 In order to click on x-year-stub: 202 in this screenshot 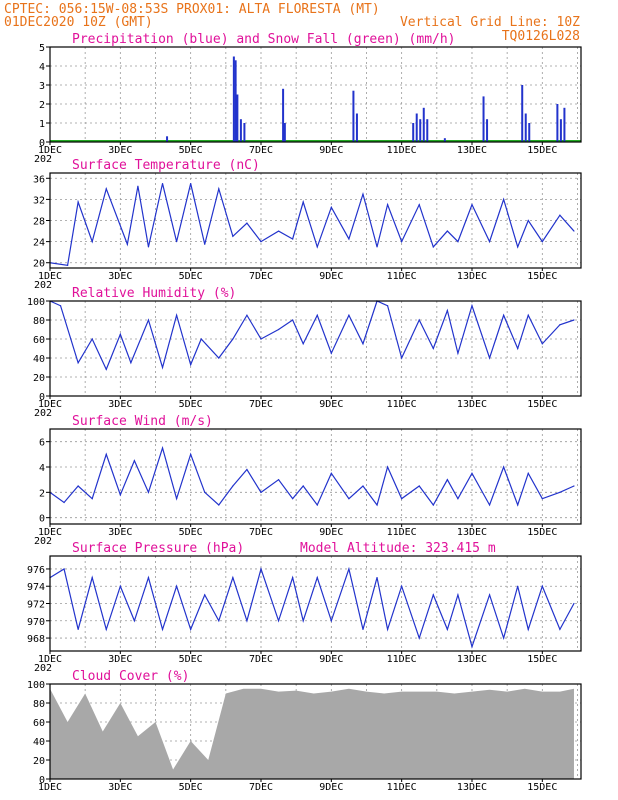, I will do `click(43, 541)`.